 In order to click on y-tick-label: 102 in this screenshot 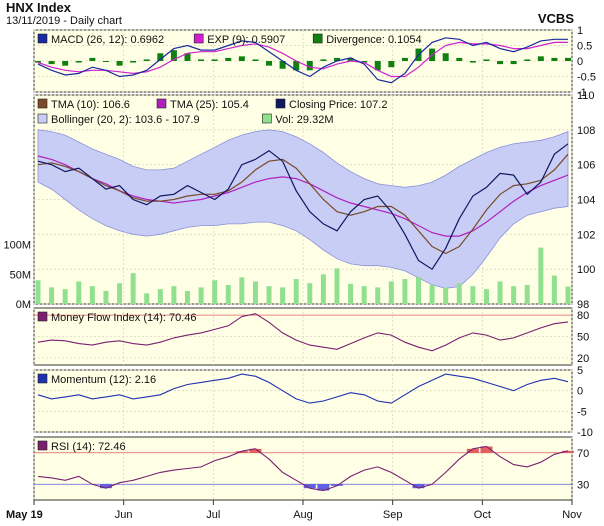, I will do `click(586, 235)`.